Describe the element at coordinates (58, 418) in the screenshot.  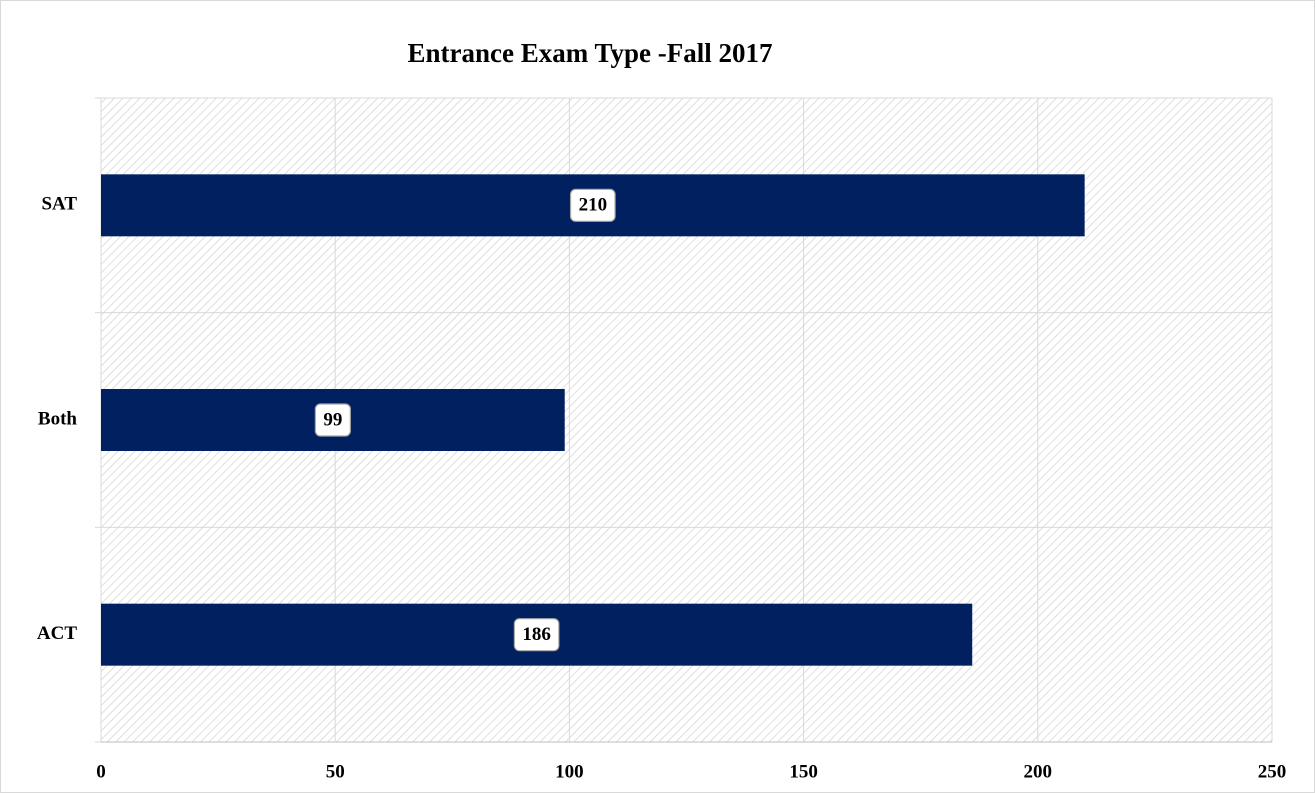
I see `y-tick-label: Both` at that location.